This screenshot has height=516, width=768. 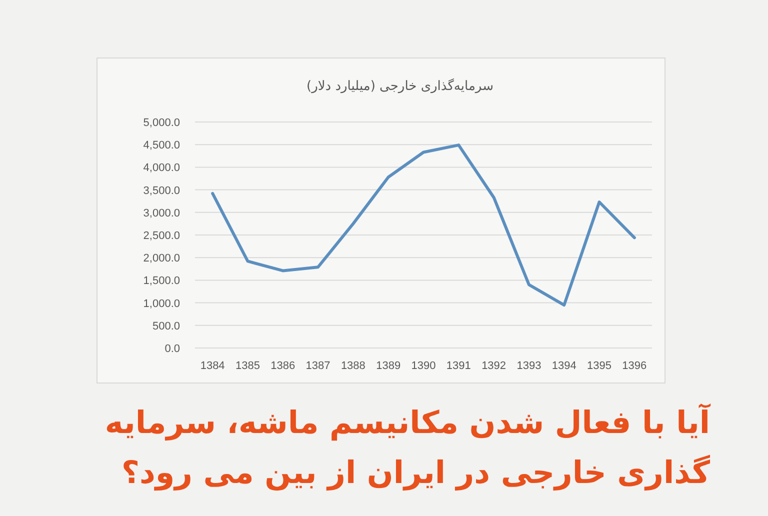 I want to click on x-tick-label: 1394, so click(x=564, y=366).